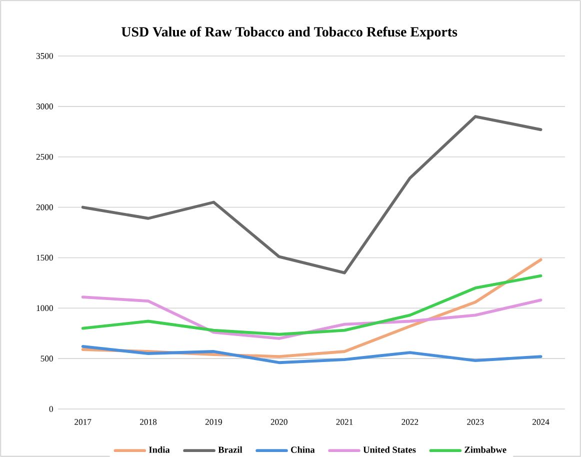 The height and width of the screenshot is (457, 581). Describe the element at coordinates (46, 359) in the screenshot. I see `y-tick-label: 500` at that location.